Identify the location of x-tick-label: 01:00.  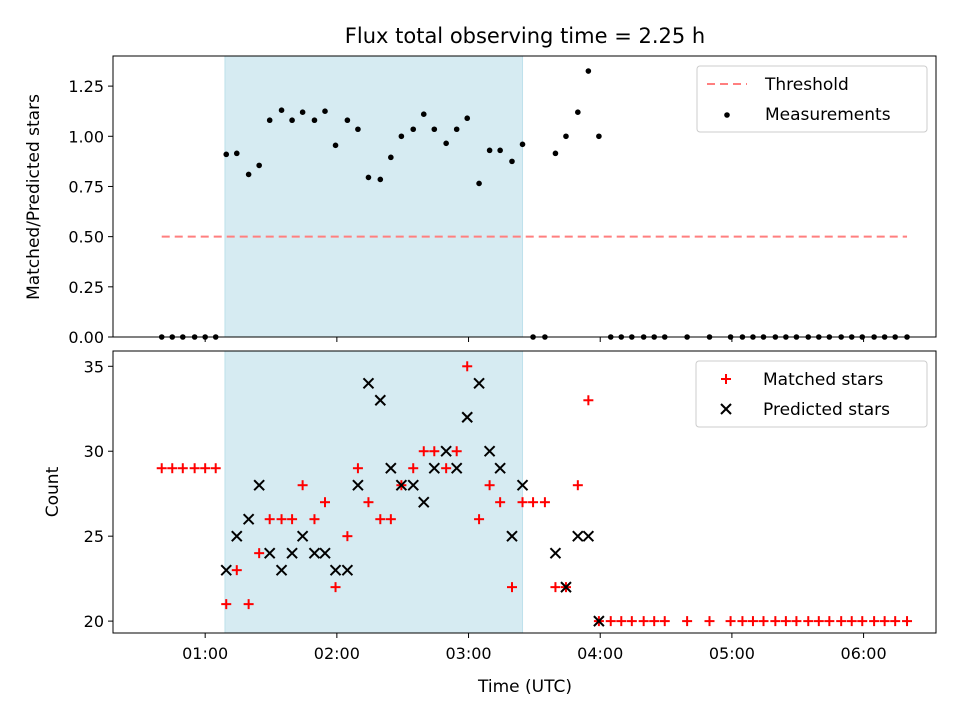
(205, 653).